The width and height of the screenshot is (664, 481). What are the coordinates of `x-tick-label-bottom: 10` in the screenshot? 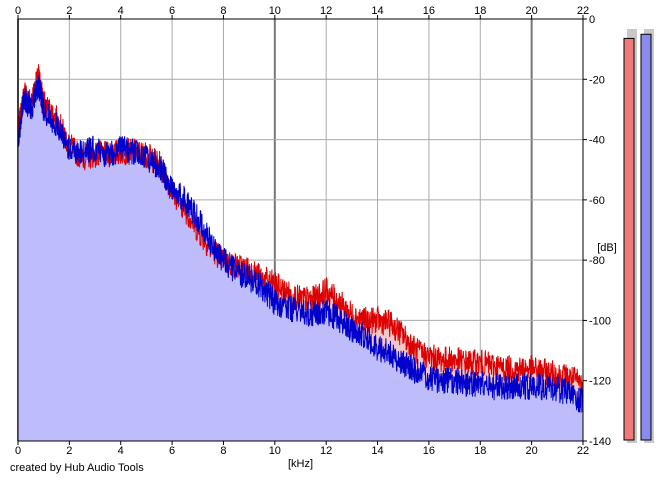 It's located at (275, 451).